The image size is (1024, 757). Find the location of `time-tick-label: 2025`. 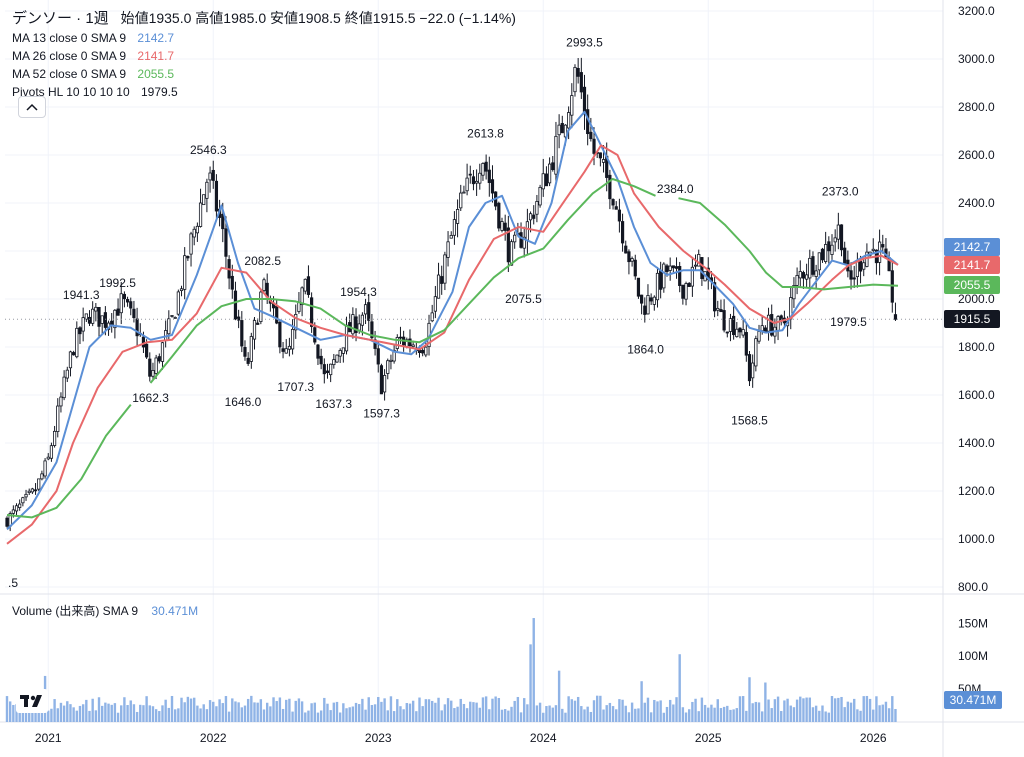

time-tick-label: 2025 is located at coordinates (708, 738).